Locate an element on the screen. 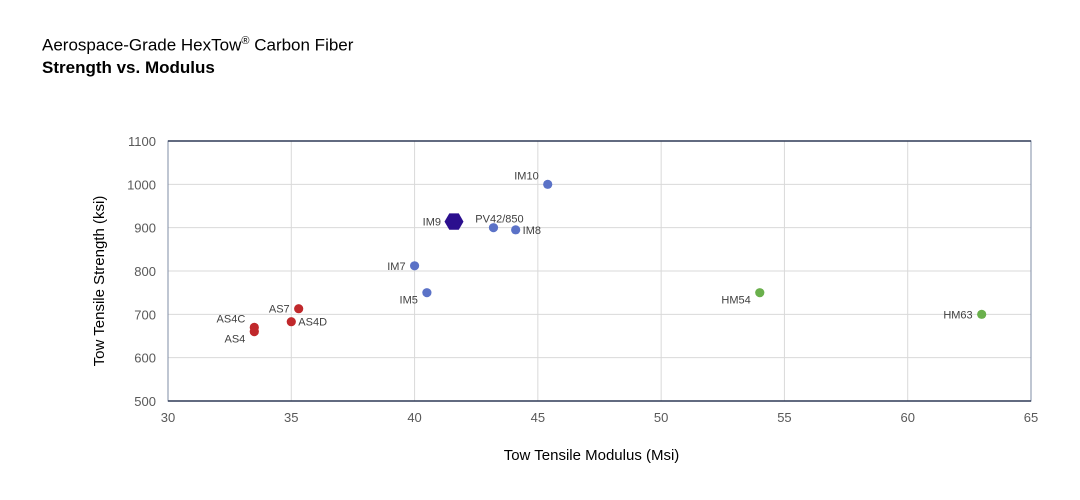 This screenshot has width=1080, height=500. data-point-label: IM5 is located at coordinates (409, 301).